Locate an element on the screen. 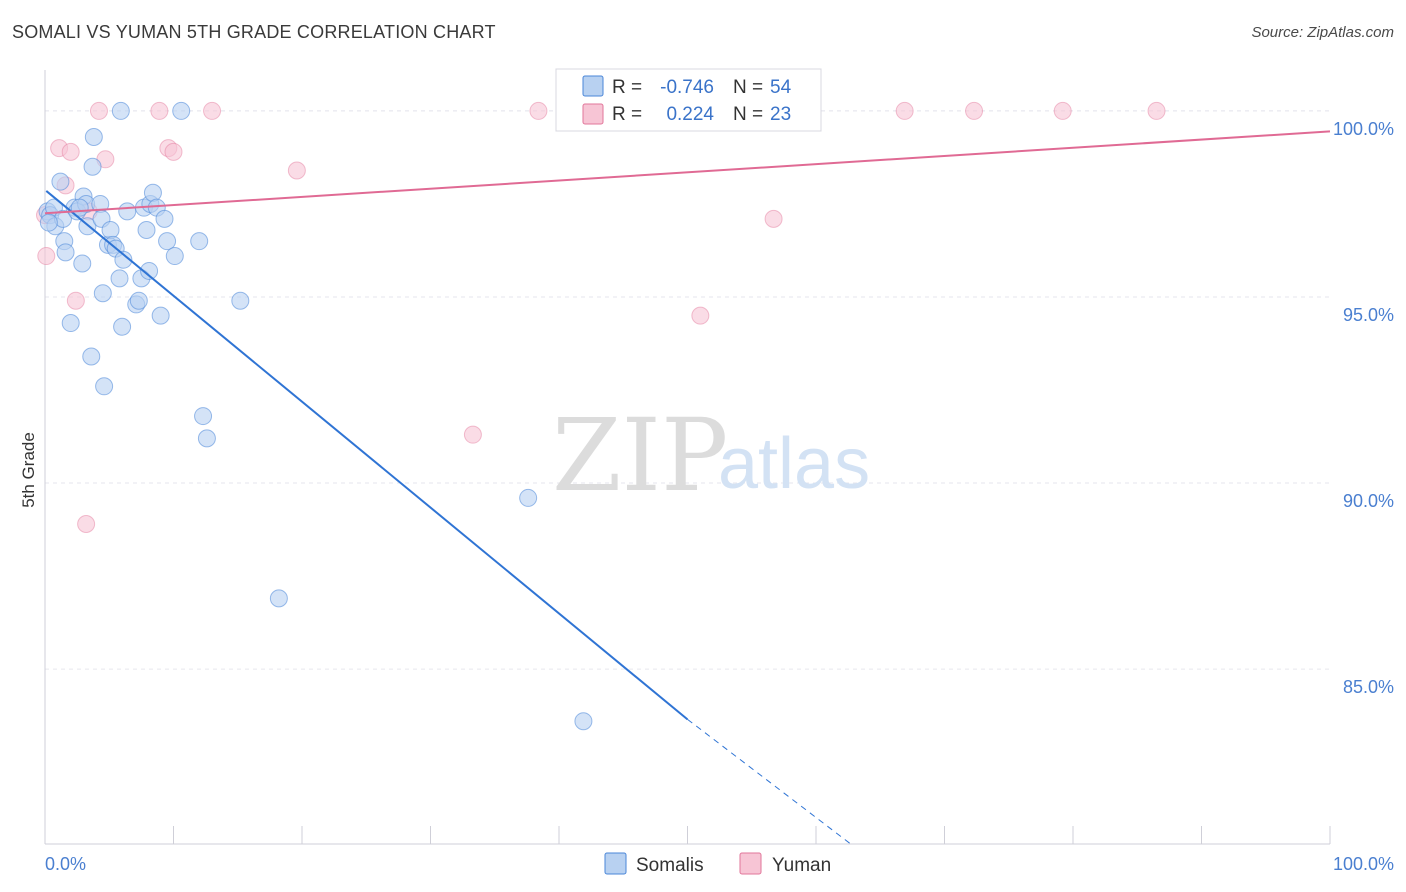 The width and height of the screenshot is (1406, 892). bottom-legend-label-somalis: Somalis is located at coordinates (670, 865).